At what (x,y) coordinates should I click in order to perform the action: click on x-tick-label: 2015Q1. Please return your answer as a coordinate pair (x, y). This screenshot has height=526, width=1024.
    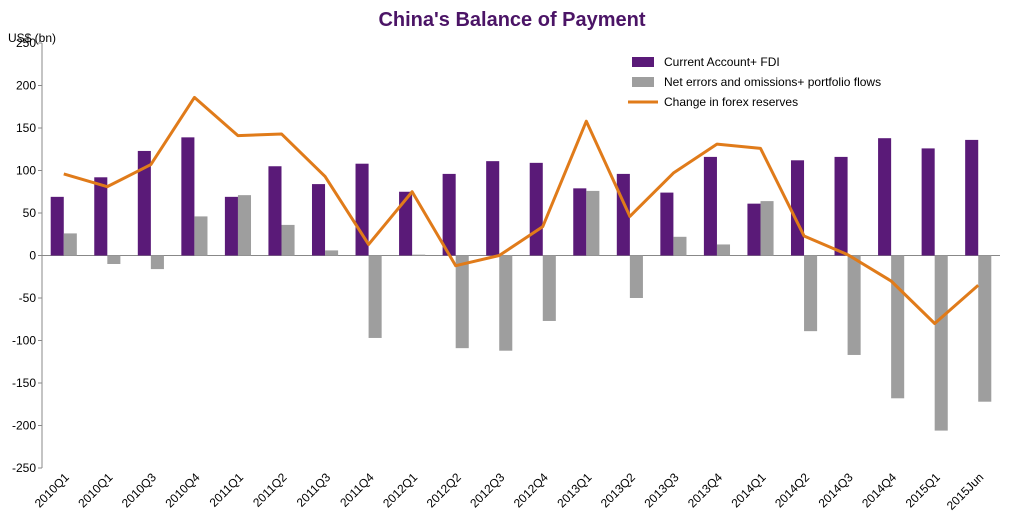
    Looking at the image, I should click on (923, 490).